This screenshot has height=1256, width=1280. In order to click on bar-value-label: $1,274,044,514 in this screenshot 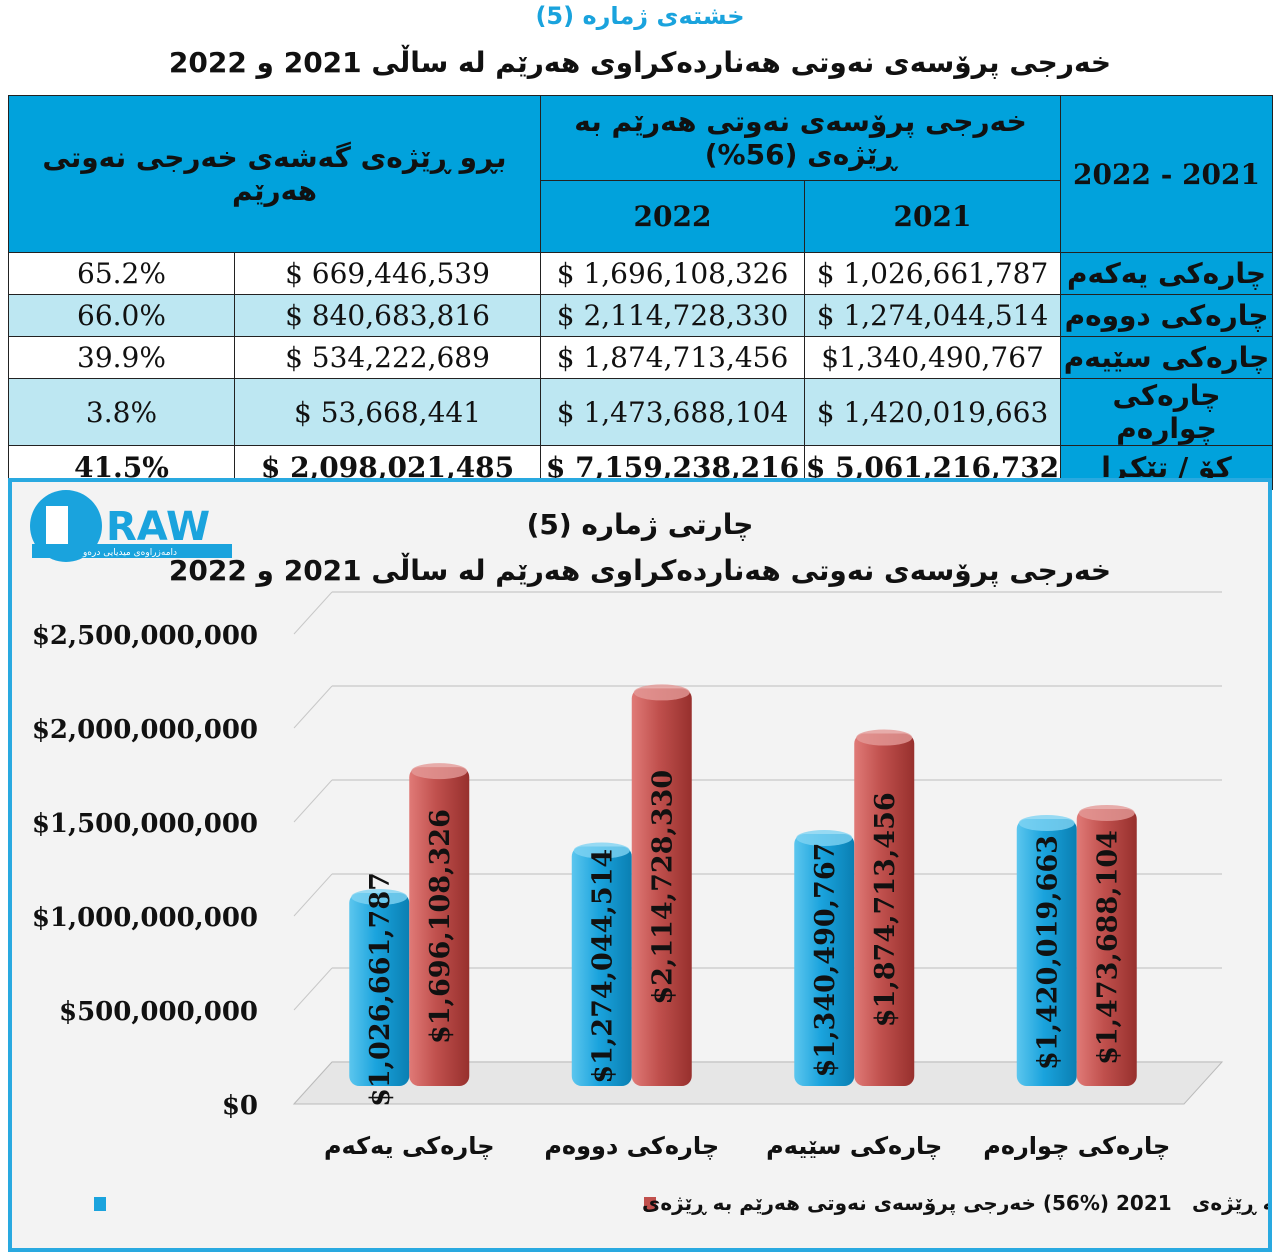, I will do `click(603, 966)`.